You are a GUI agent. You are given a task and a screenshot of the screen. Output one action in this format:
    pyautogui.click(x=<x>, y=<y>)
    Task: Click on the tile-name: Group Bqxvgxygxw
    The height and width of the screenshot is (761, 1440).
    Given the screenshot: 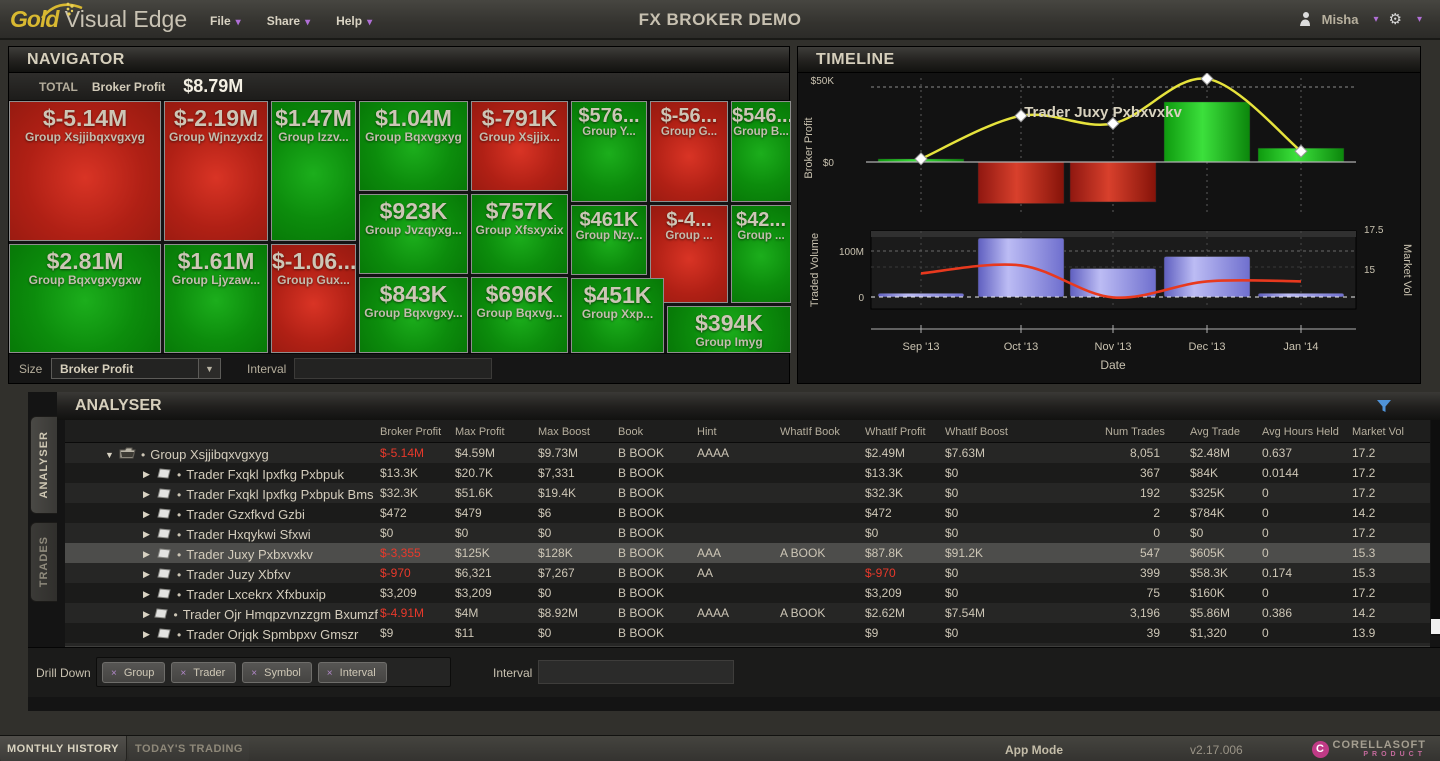 What is the action you would take?
    pyautogui.click(x=85, y=280)
    